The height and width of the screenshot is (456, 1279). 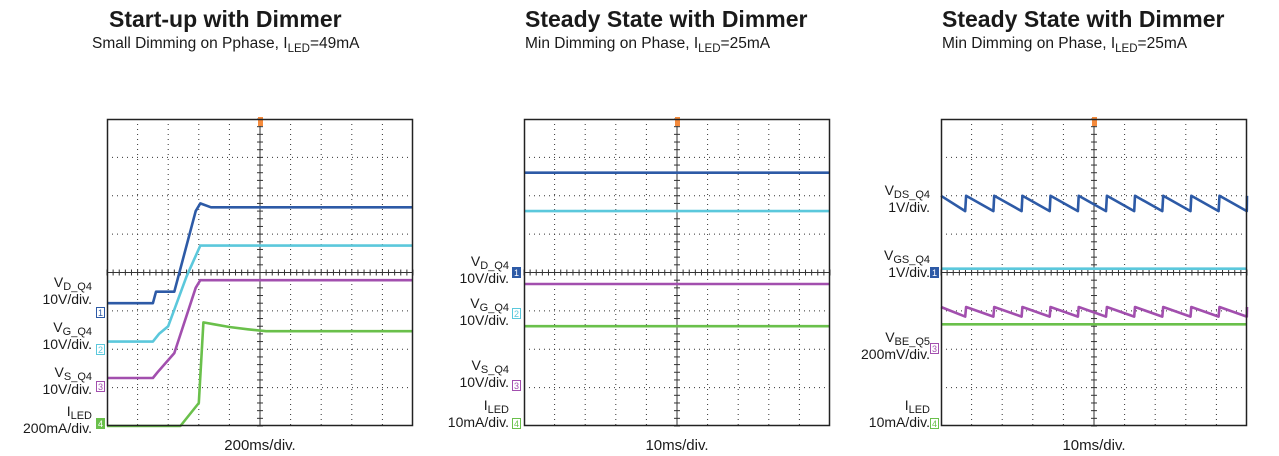 I want to click on trace-green, so click(x=260, y=374).